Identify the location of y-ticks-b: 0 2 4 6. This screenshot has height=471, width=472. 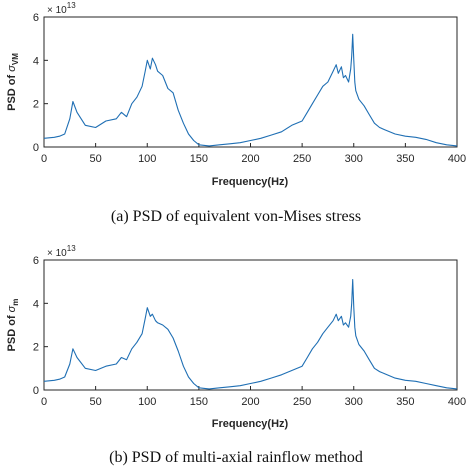
(40, 326).